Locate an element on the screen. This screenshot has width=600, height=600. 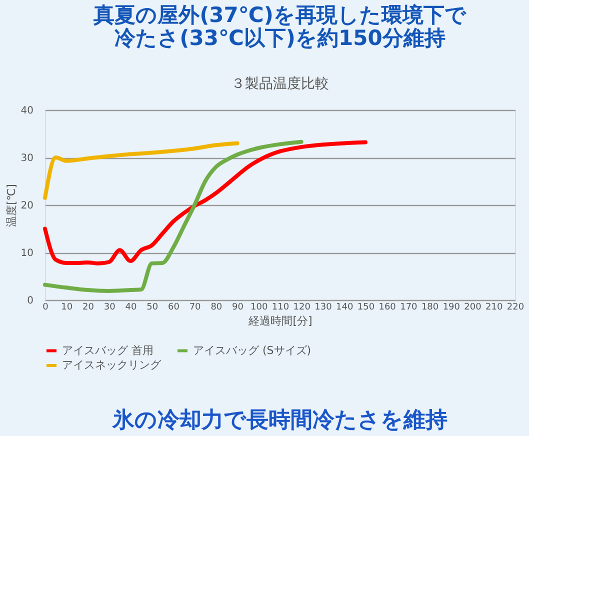
x-tick-label: 100 is located at coordinates (259, 307).